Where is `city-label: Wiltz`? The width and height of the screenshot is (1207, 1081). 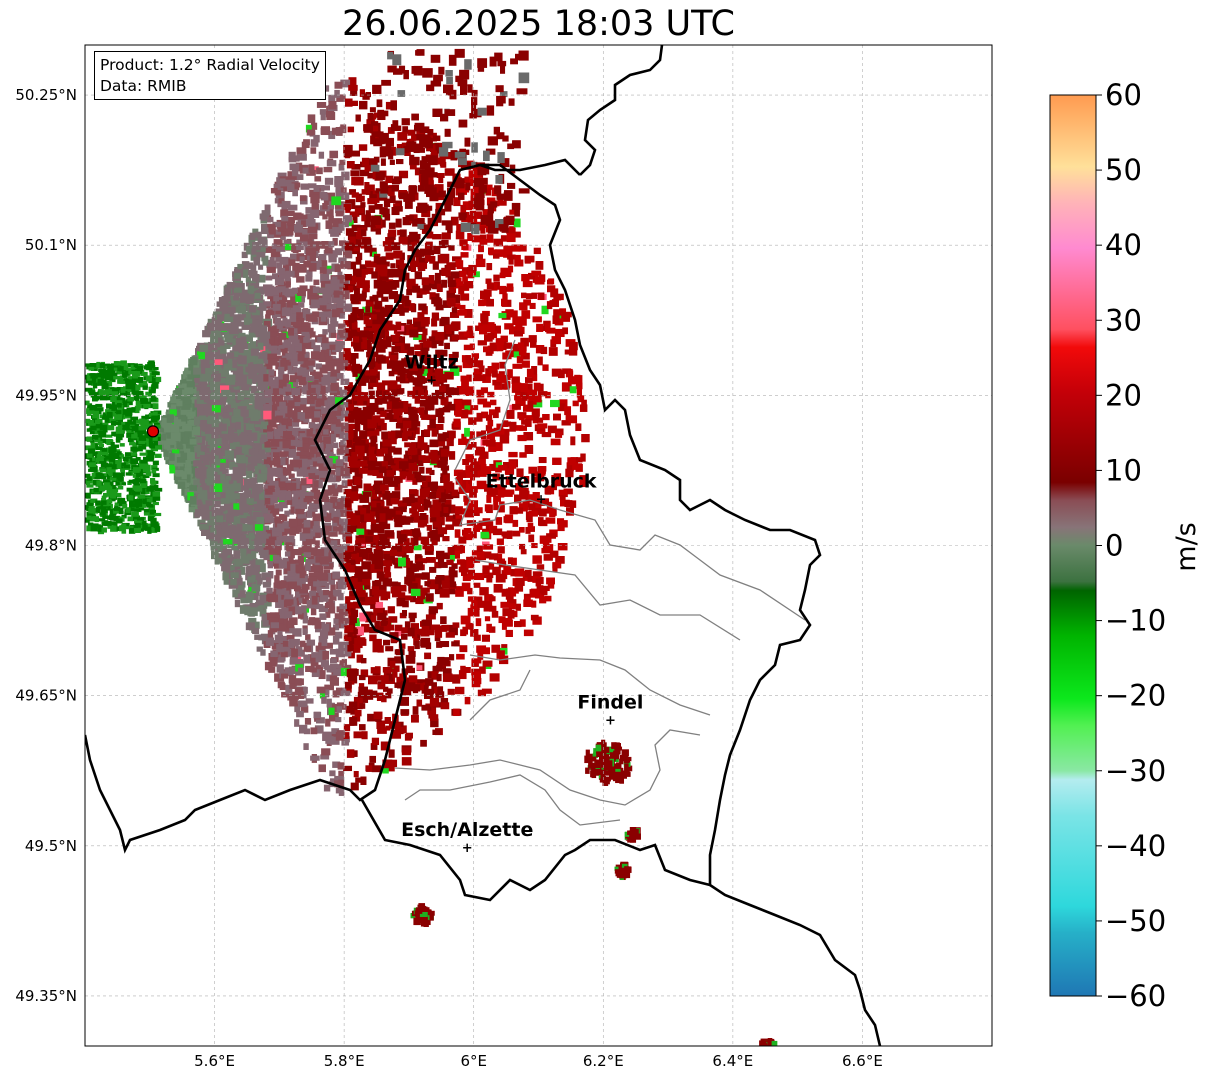 city-label: Wiltz is located at coordinates (432, 362).